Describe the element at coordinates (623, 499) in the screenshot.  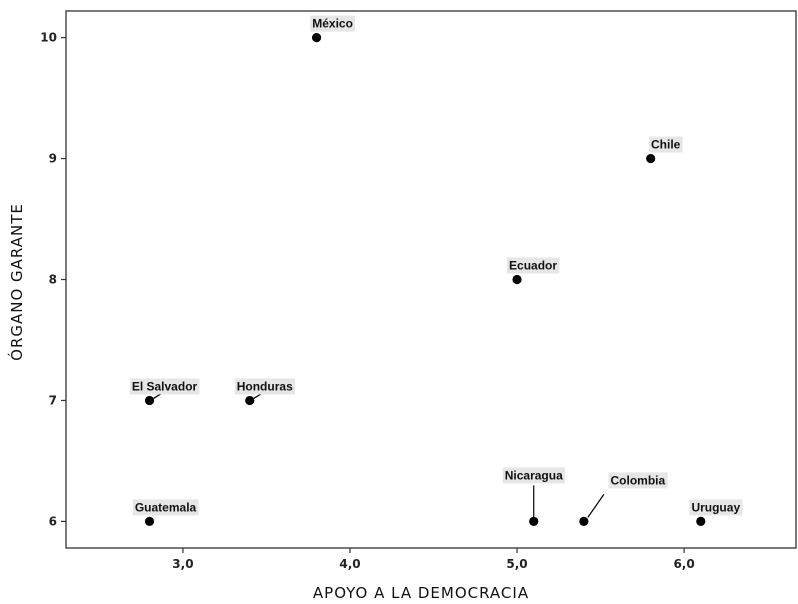
I see `data-point-colombia: Colombia` at that location.